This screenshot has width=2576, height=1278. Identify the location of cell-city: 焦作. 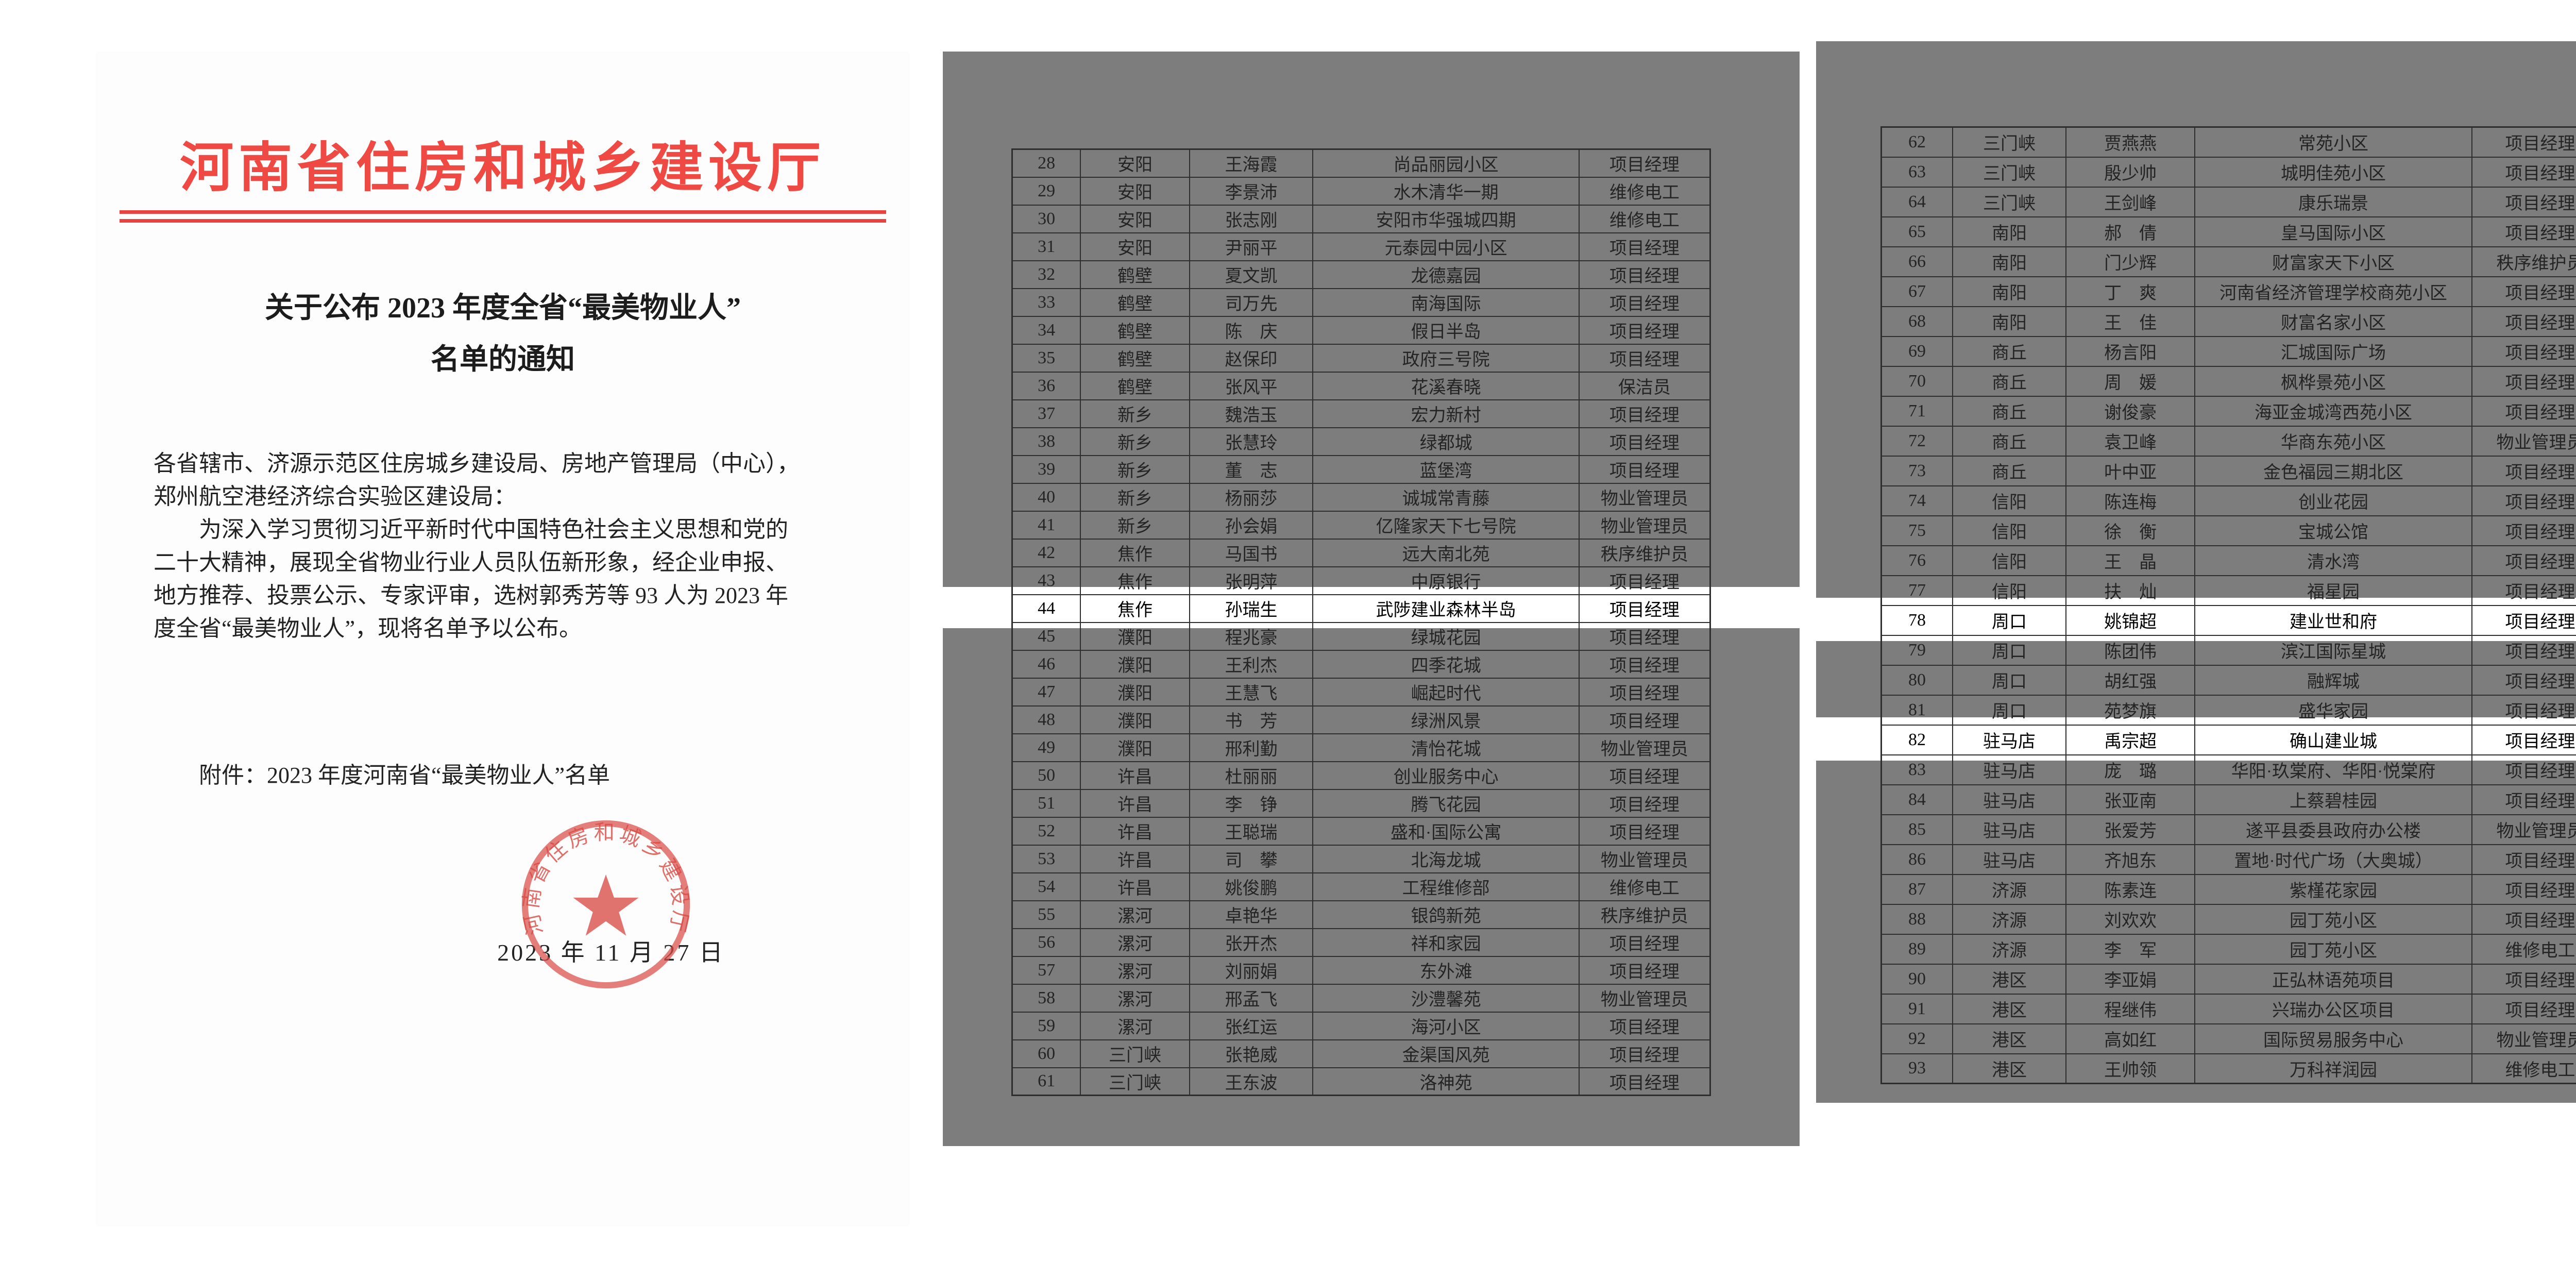
(1135, 580).